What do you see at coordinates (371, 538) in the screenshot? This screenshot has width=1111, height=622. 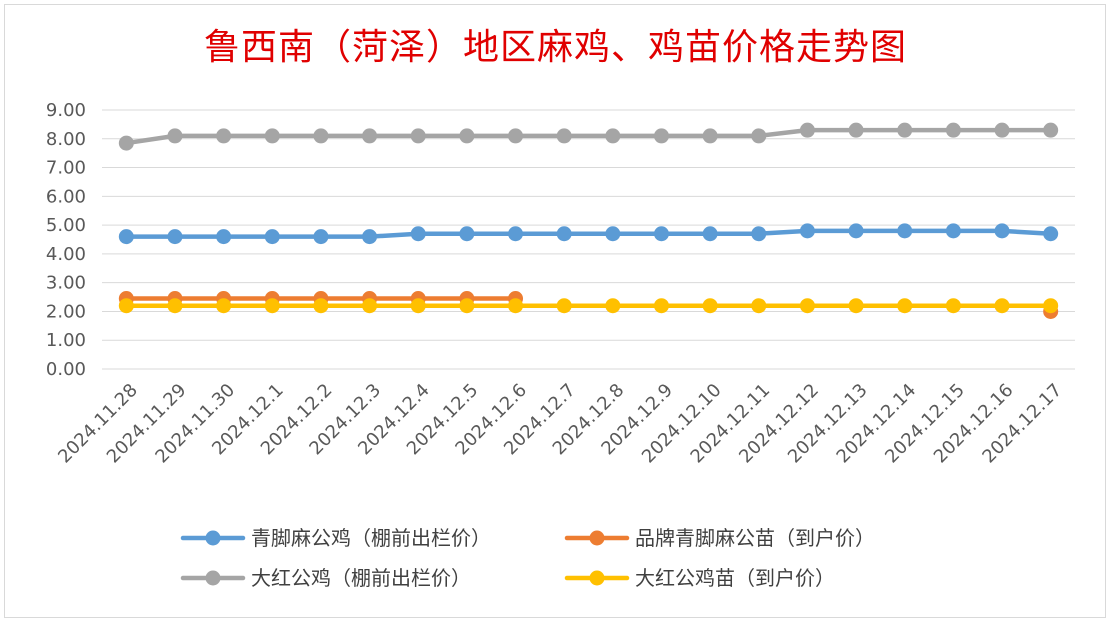 I see `legend-label: 青脚麻公鸡（棚前出栏价）` at bounding box center [371, 538].